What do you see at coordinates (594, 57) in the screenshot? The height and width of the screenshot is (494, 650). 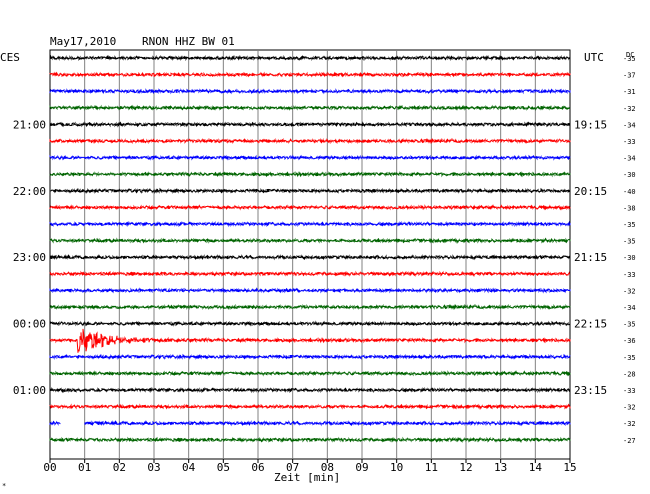 I see `right-zone-label: UTC` at bounding box center [594, 57].